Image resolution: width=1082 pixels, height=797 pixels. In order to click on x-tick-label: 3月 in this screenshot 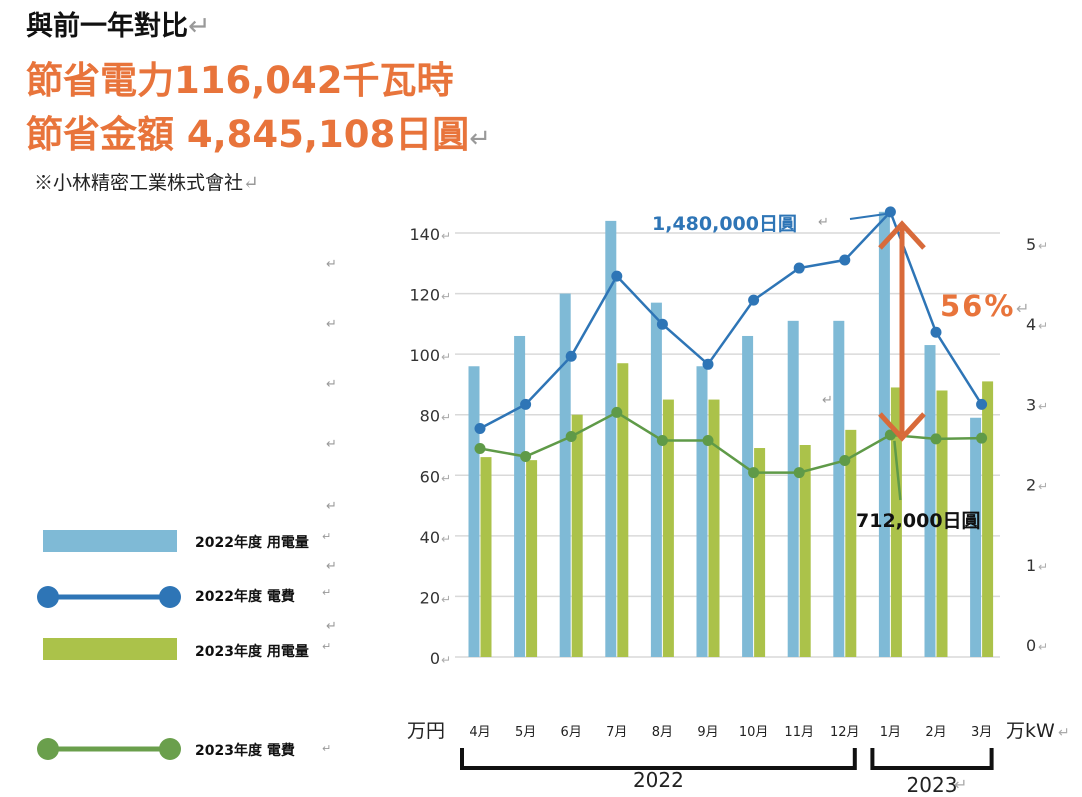, I will do `click(981, 732)`.